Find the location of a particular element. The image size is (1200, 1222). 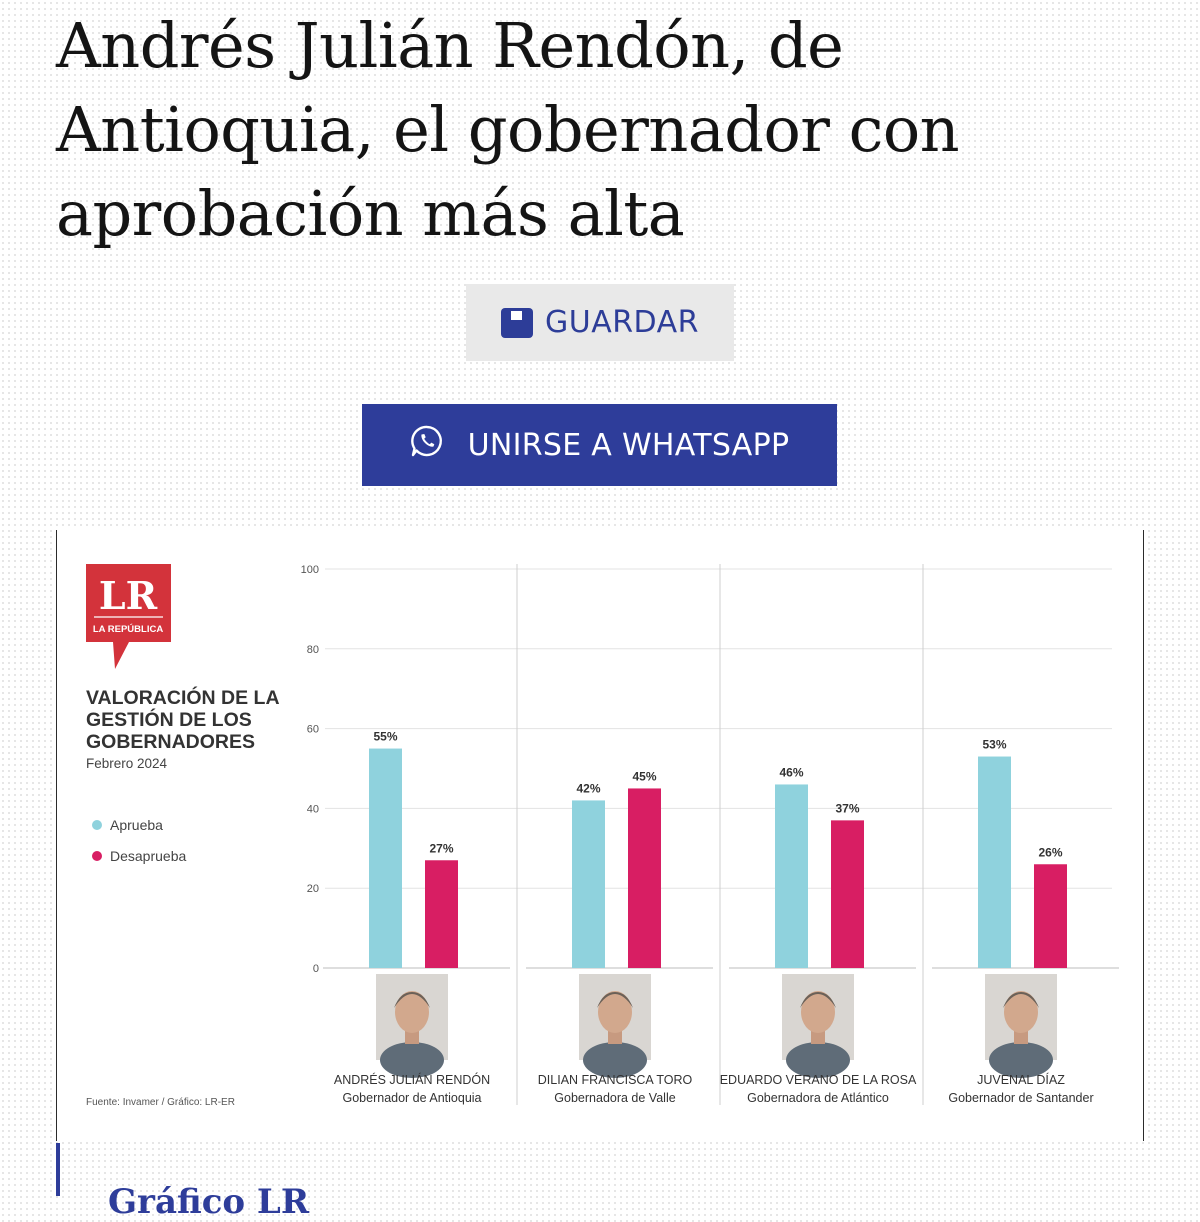

logo-subtitle: LA REPÚBLICA is located at coordinates (128, 629).